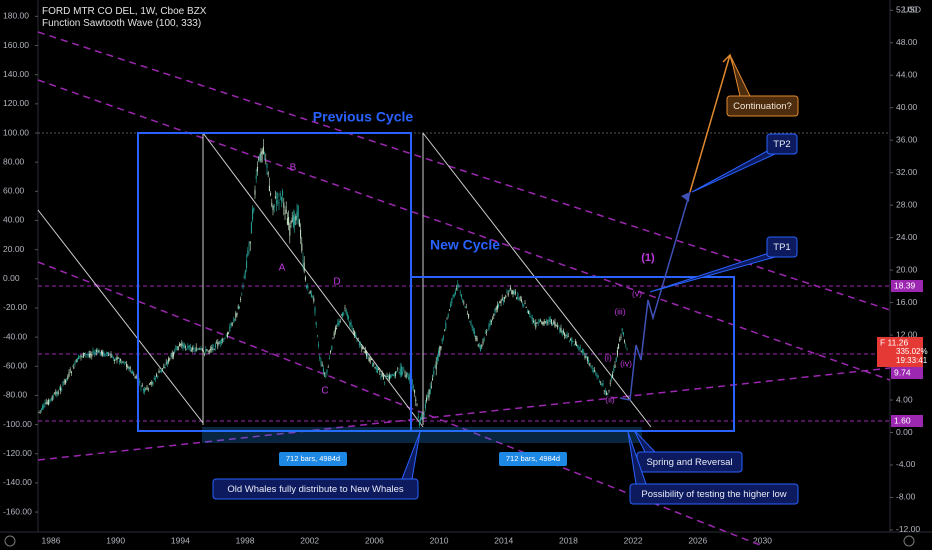  Describe the element at coordinates (907, 302) in the screenshot. I see `right-axis-tick: 16.00` at that location.